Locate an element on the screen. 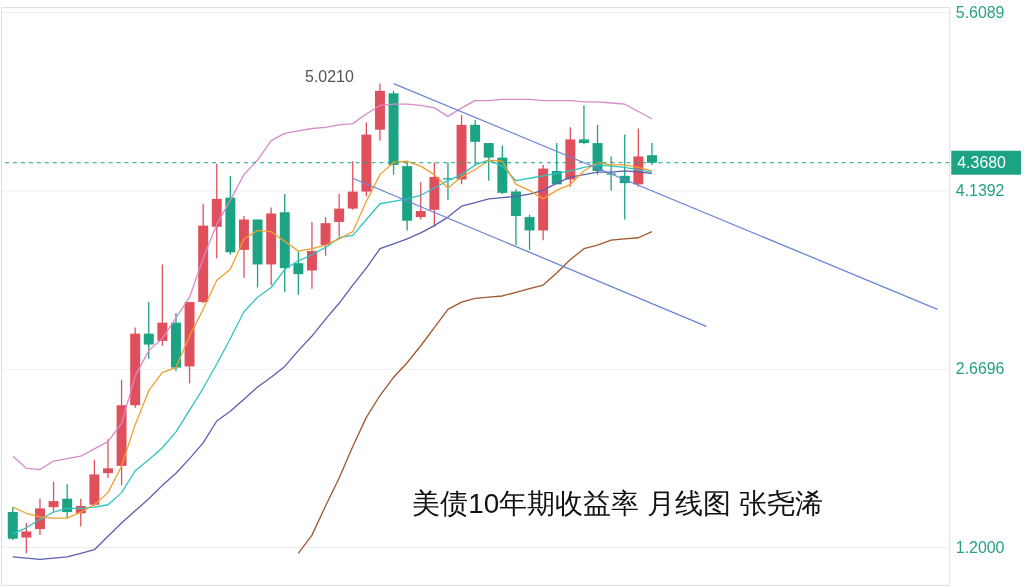 This screenshot has height=586, width=1026. annotation: 5.0210 is located at coordinates (329, 76).